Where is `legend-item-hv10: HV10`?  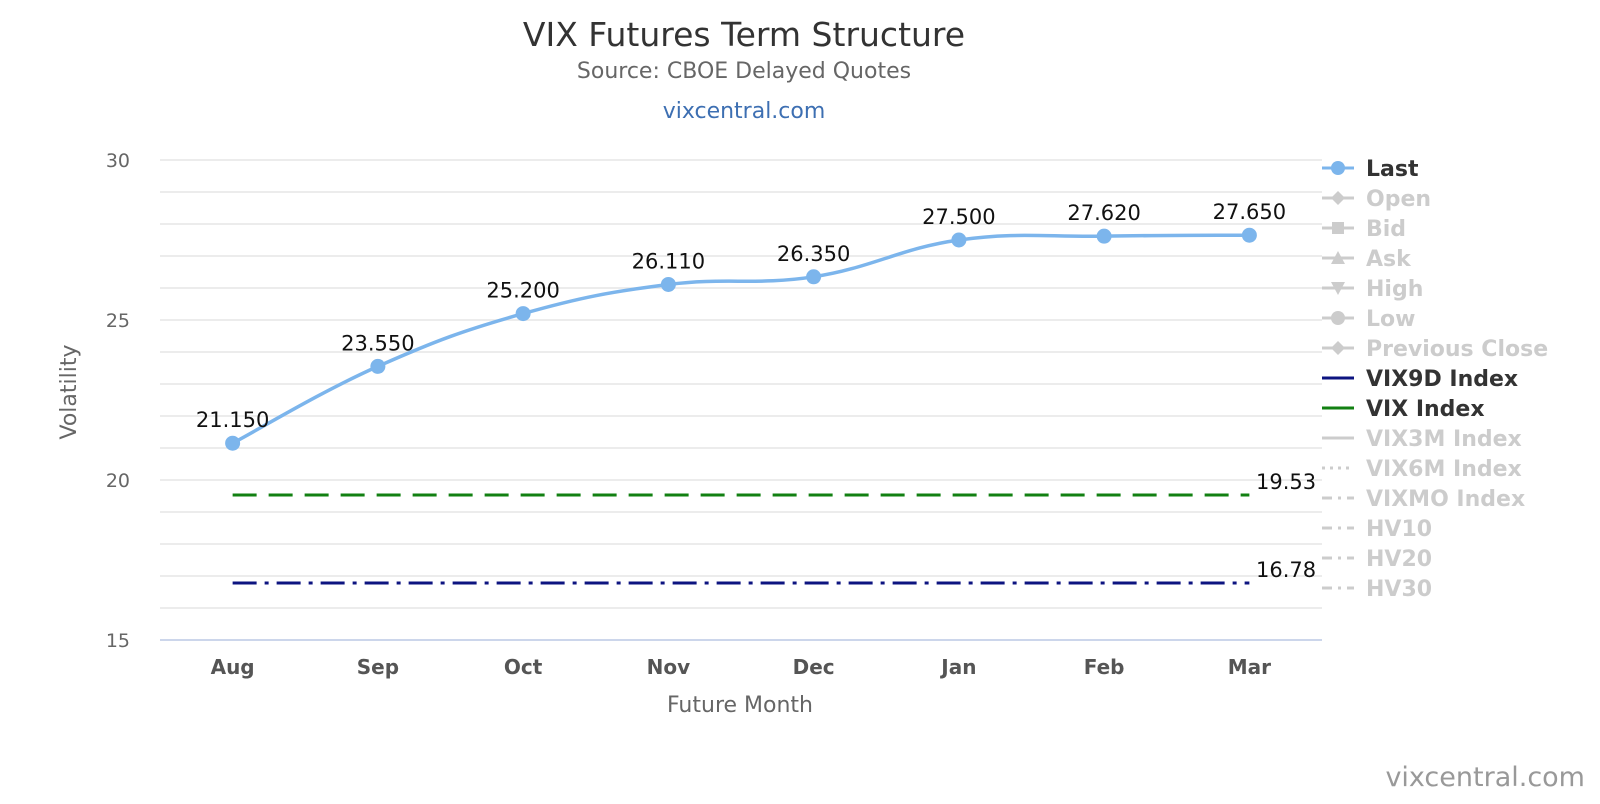
legend-item-hv10: HV10 is located at coordinates (1377, 529).